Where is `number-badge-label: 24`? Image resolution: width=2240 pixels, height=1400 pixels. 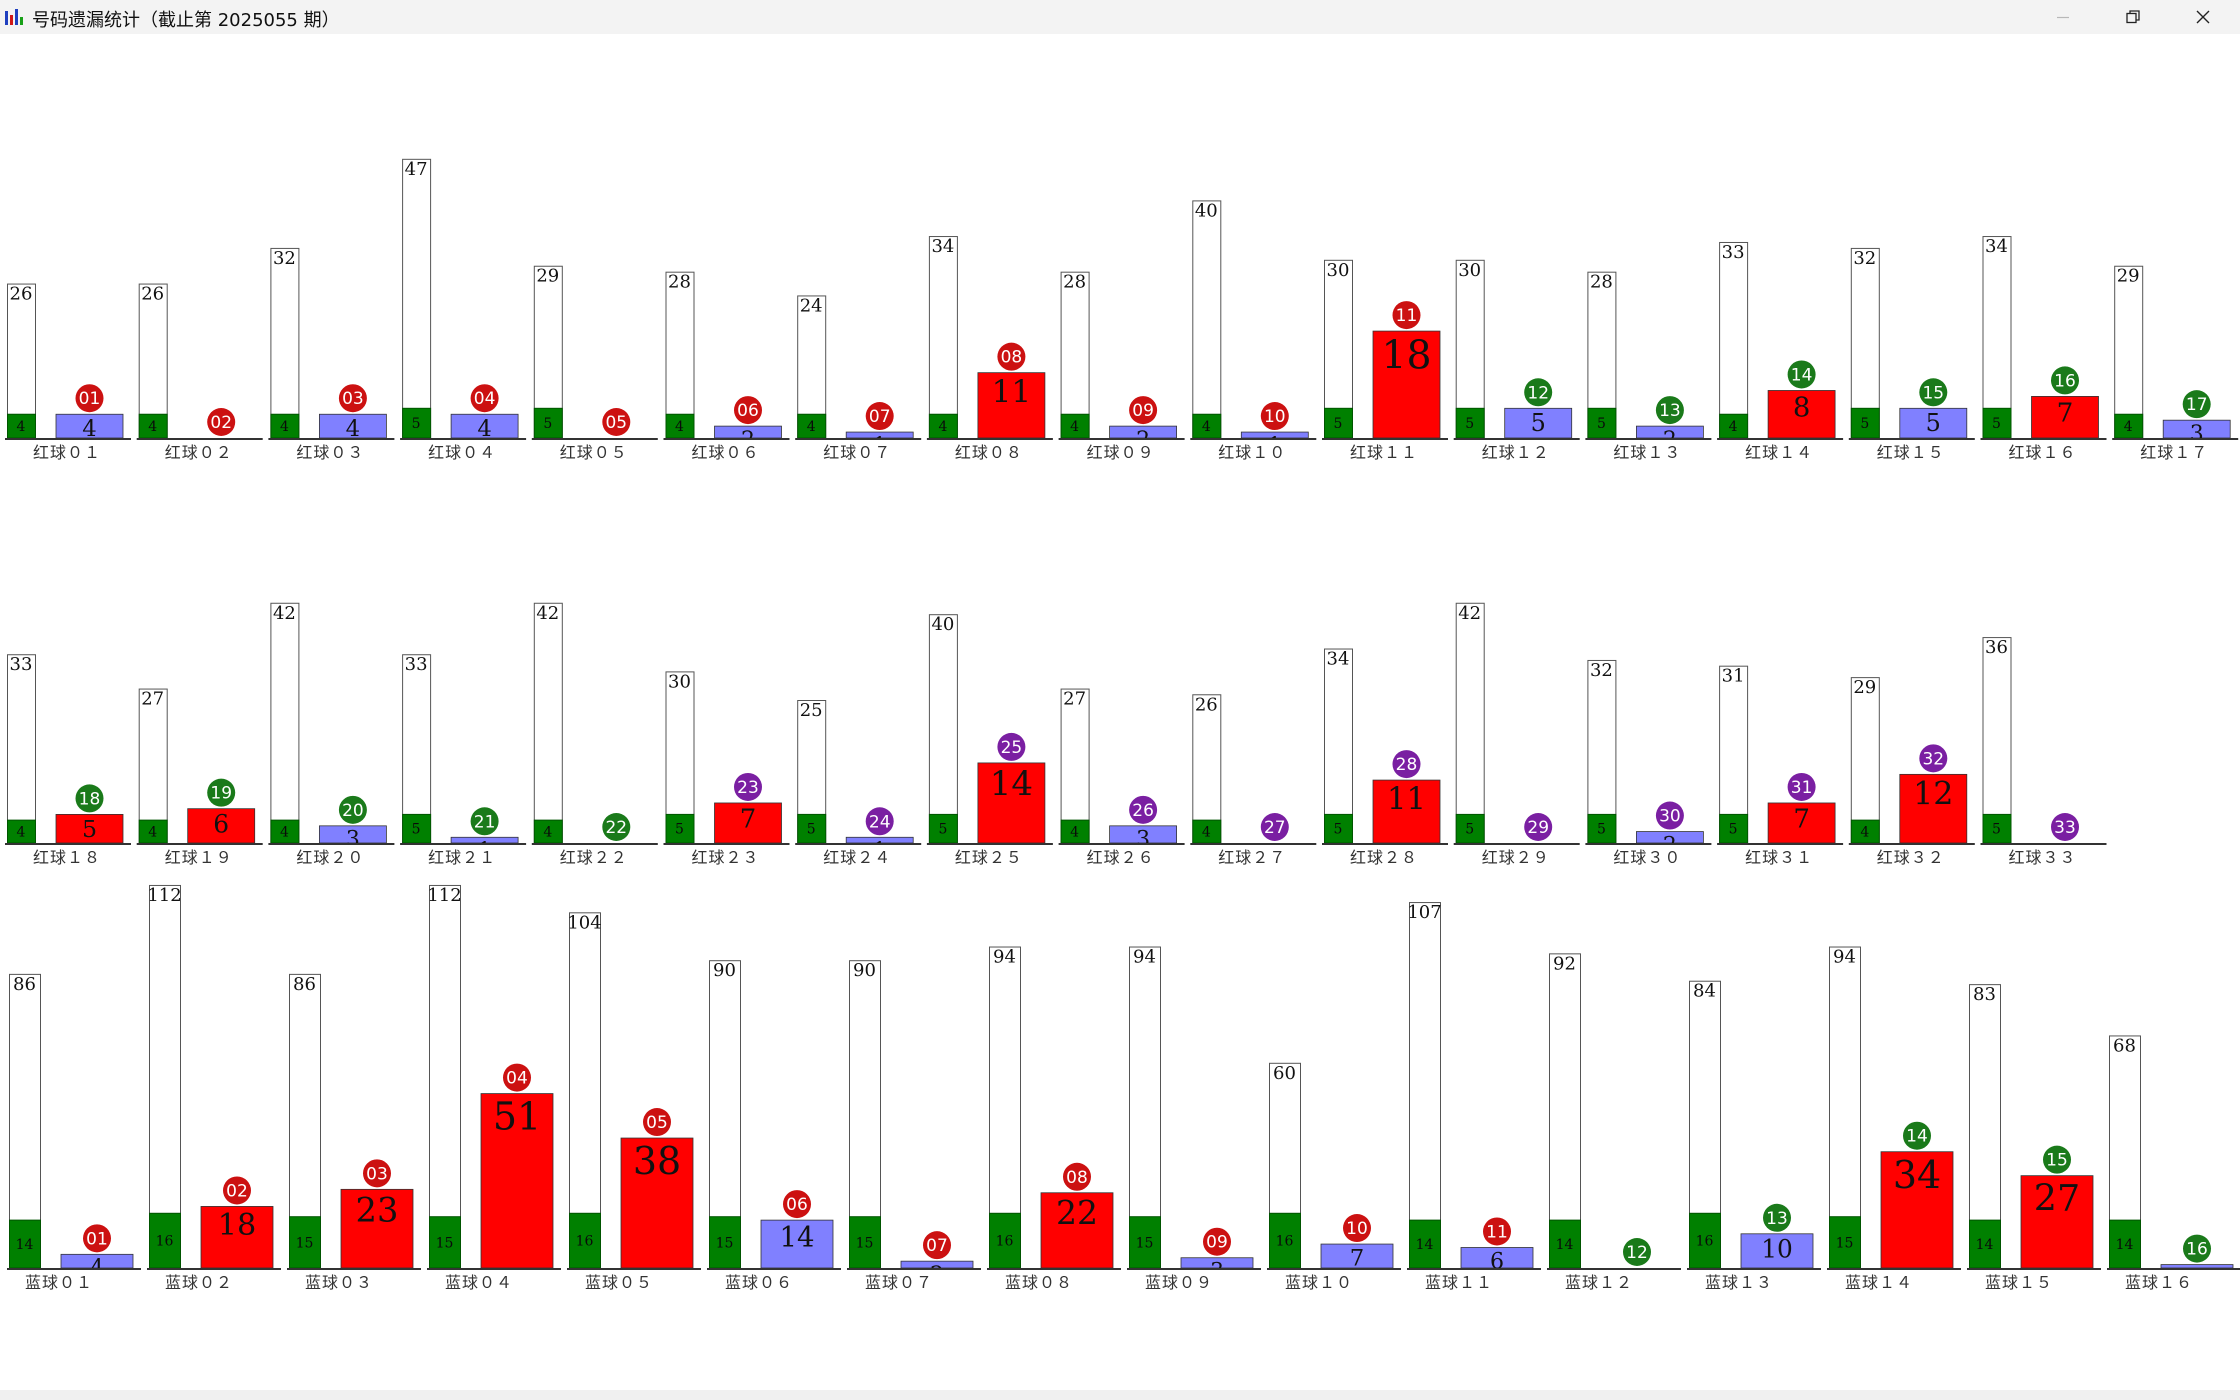 number-badge-label: 24 is located at coordinates (880, 822).